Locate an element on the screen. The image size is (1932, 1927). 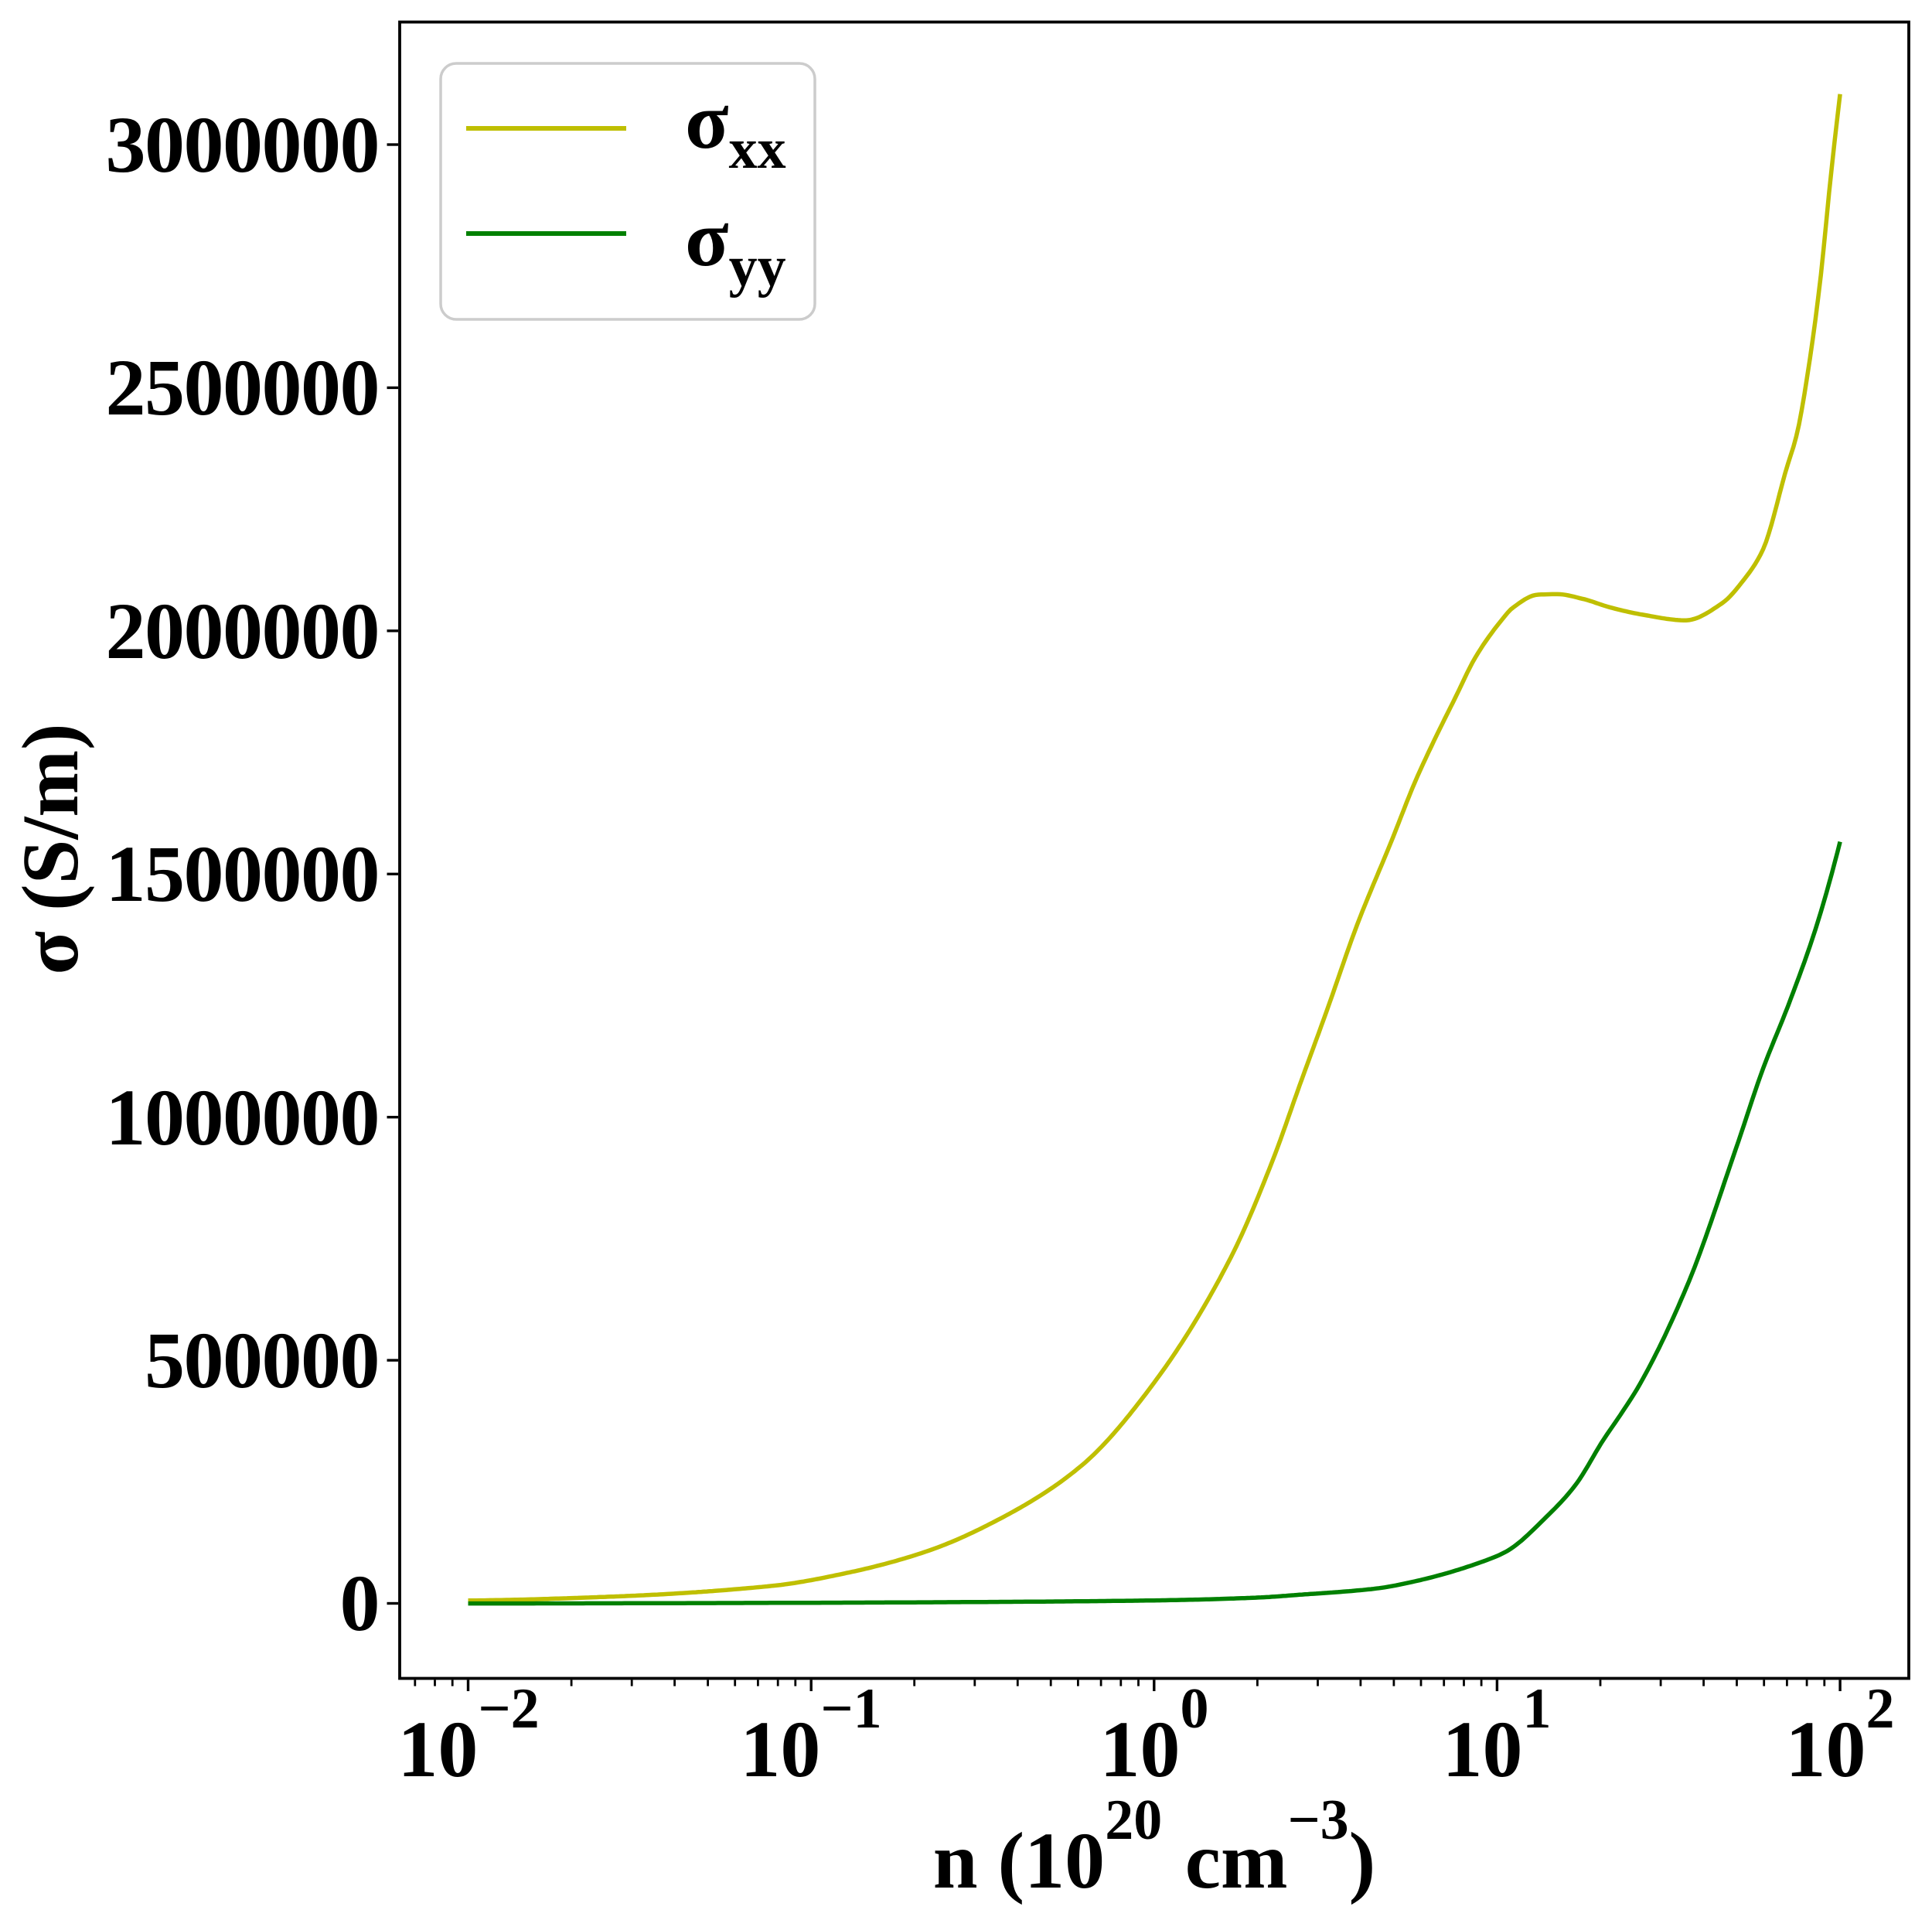
svg-text: σ (S/m) is located at coordinates (51, 848).